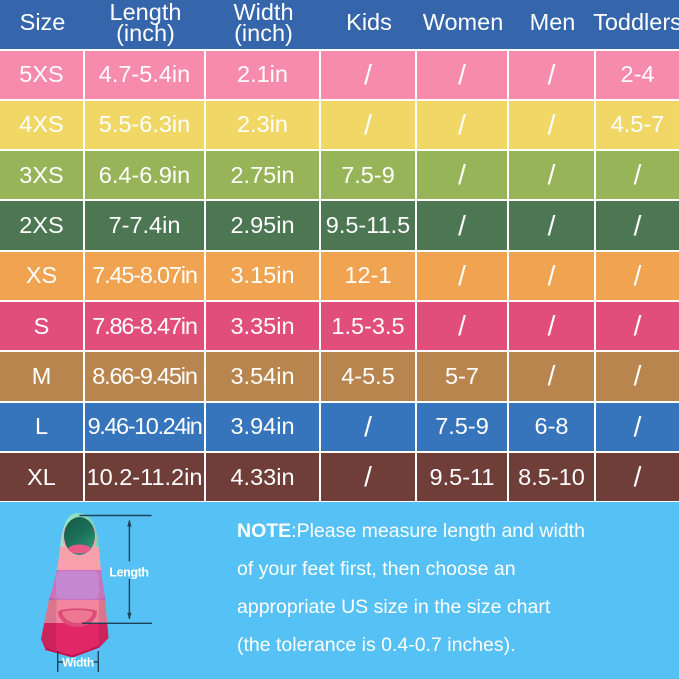  What do you see at coordinates (128, 572) in the screenshot?
I see `svg-text: Length` at bounding box center [128, 572].